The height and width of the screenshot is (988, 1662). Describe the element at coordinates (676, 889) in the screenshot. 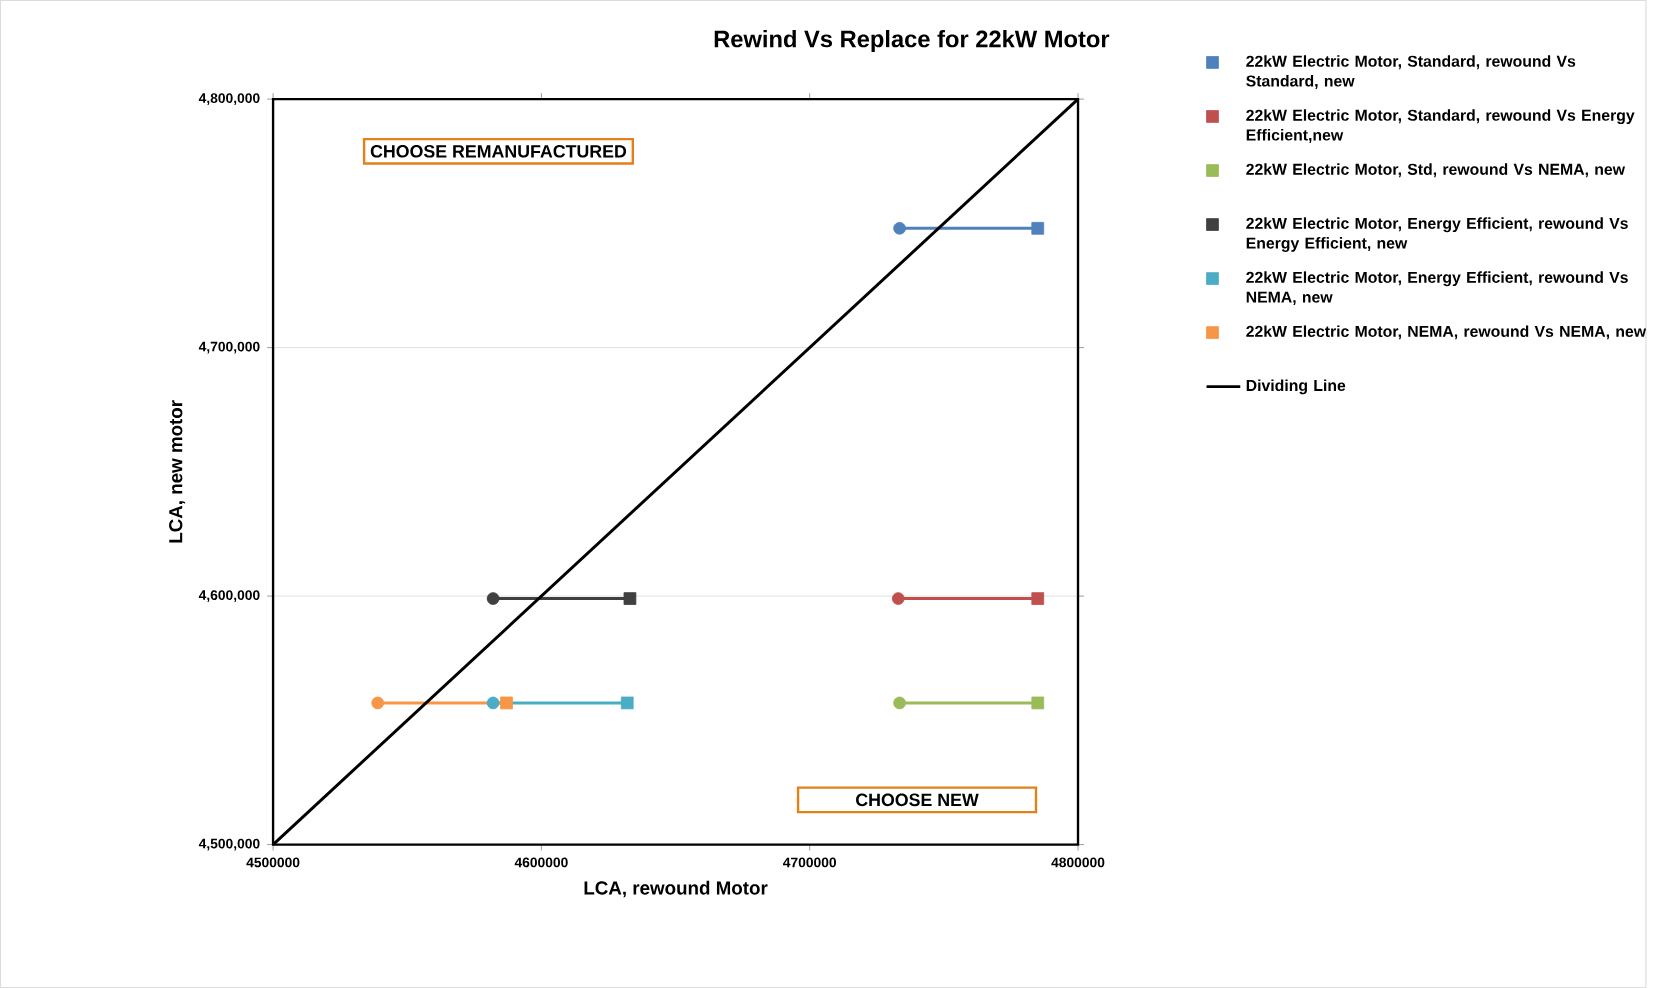

I see `x-axis-title: LCA, rewound Motor` at that location.